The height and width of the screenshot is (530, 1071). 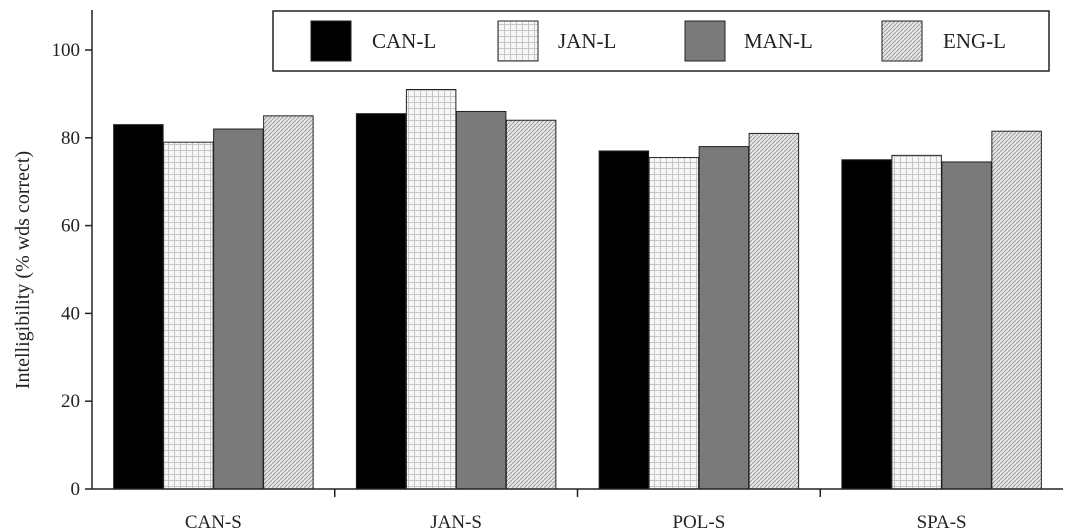 I want to click on y-tick-label: 0, so click(x=76, y=489).